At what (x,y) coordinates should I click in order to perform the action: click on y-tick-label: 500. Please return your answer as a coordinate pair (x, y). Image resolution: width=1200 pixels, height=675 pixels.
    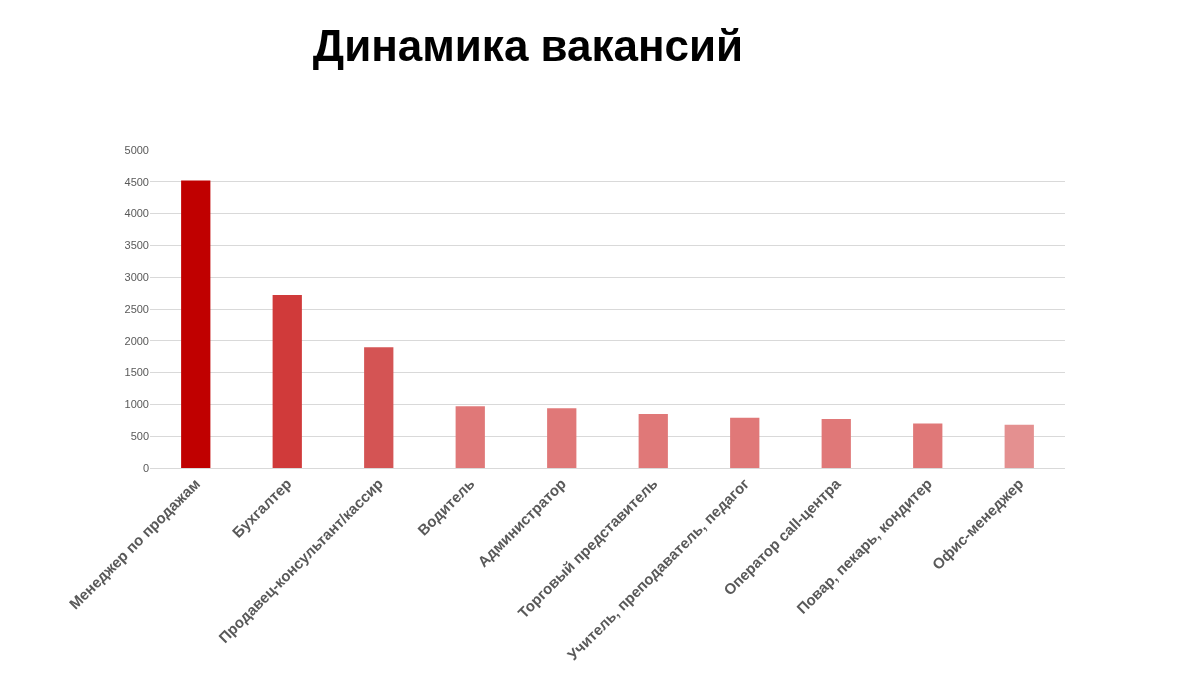
    Looking at the image, I should click on (139, 436).